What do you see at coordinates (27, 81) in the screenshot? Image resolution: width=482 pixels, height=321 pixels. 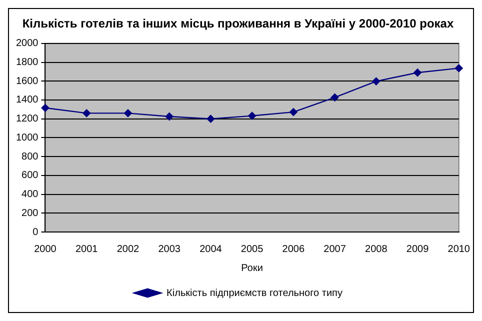 I see `y-tick-label: 1600` at bounding box center [27, 81].